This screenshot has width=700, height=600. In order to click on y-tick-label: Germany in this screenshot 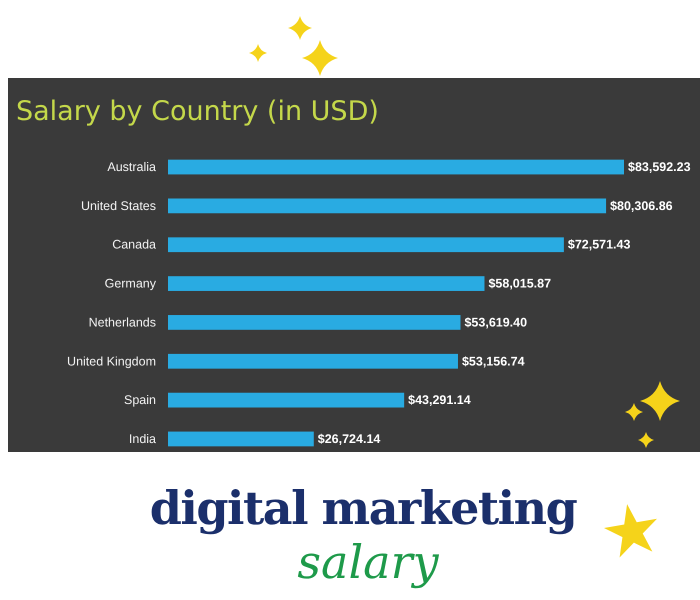, I will do `click(130, 283)`.